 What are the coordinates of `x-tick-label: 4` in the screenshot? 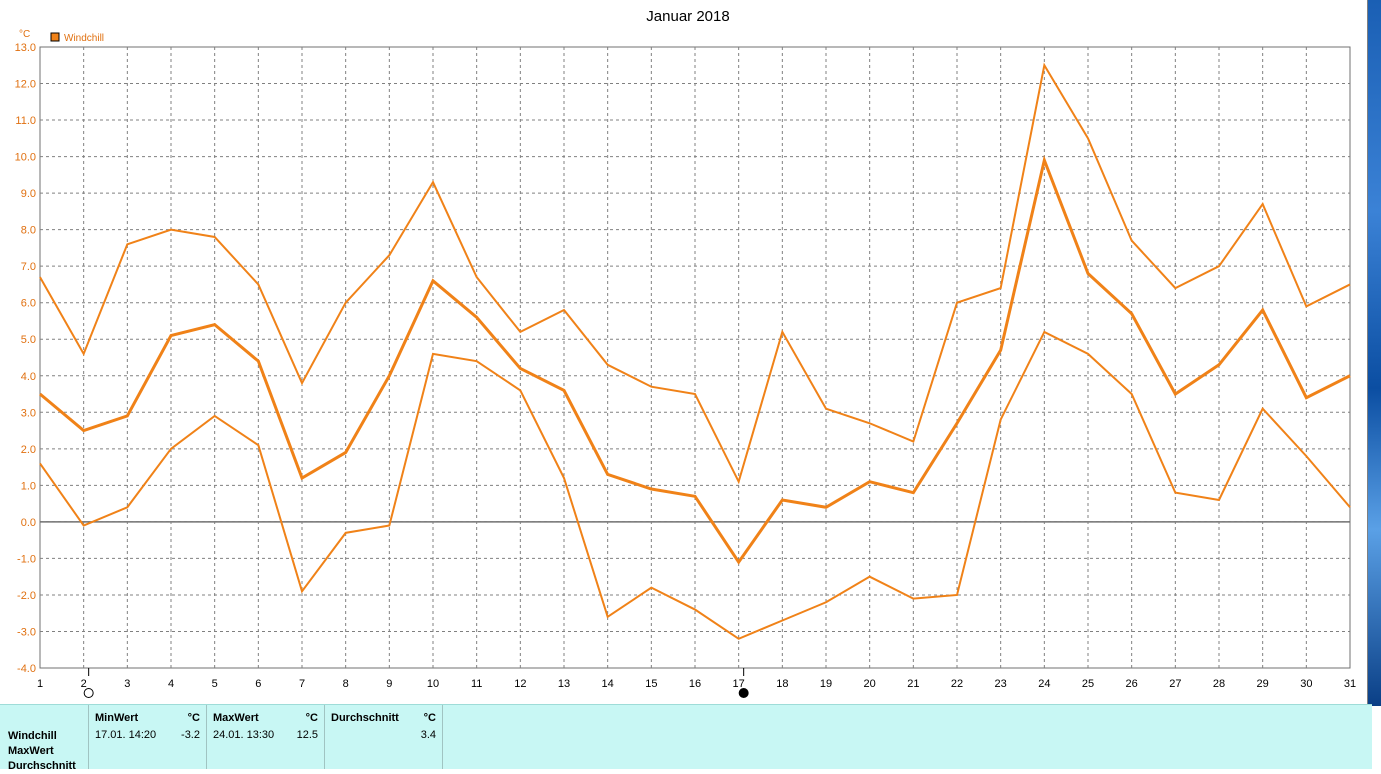 It's located at (171, 684).